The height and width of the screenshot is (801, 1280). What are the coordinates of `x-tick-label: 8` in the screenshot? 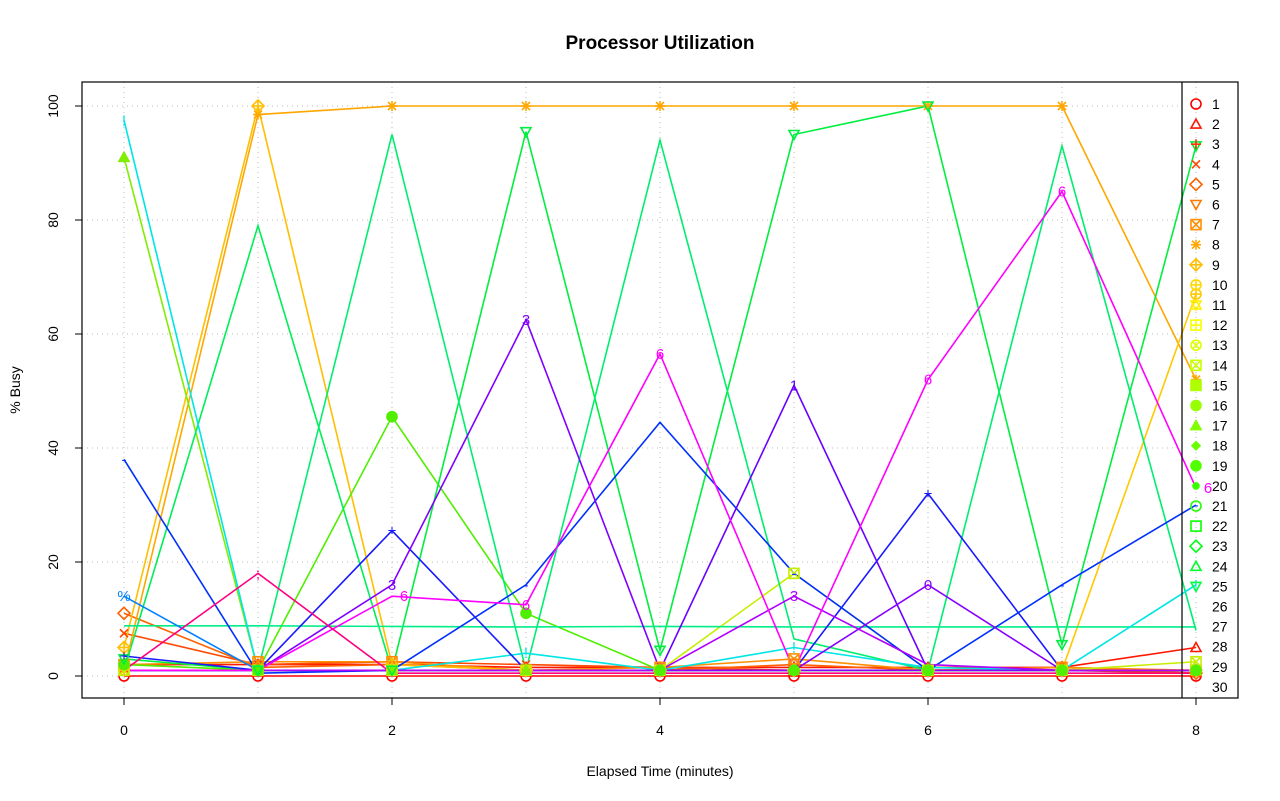 It's located at (1196, 730).